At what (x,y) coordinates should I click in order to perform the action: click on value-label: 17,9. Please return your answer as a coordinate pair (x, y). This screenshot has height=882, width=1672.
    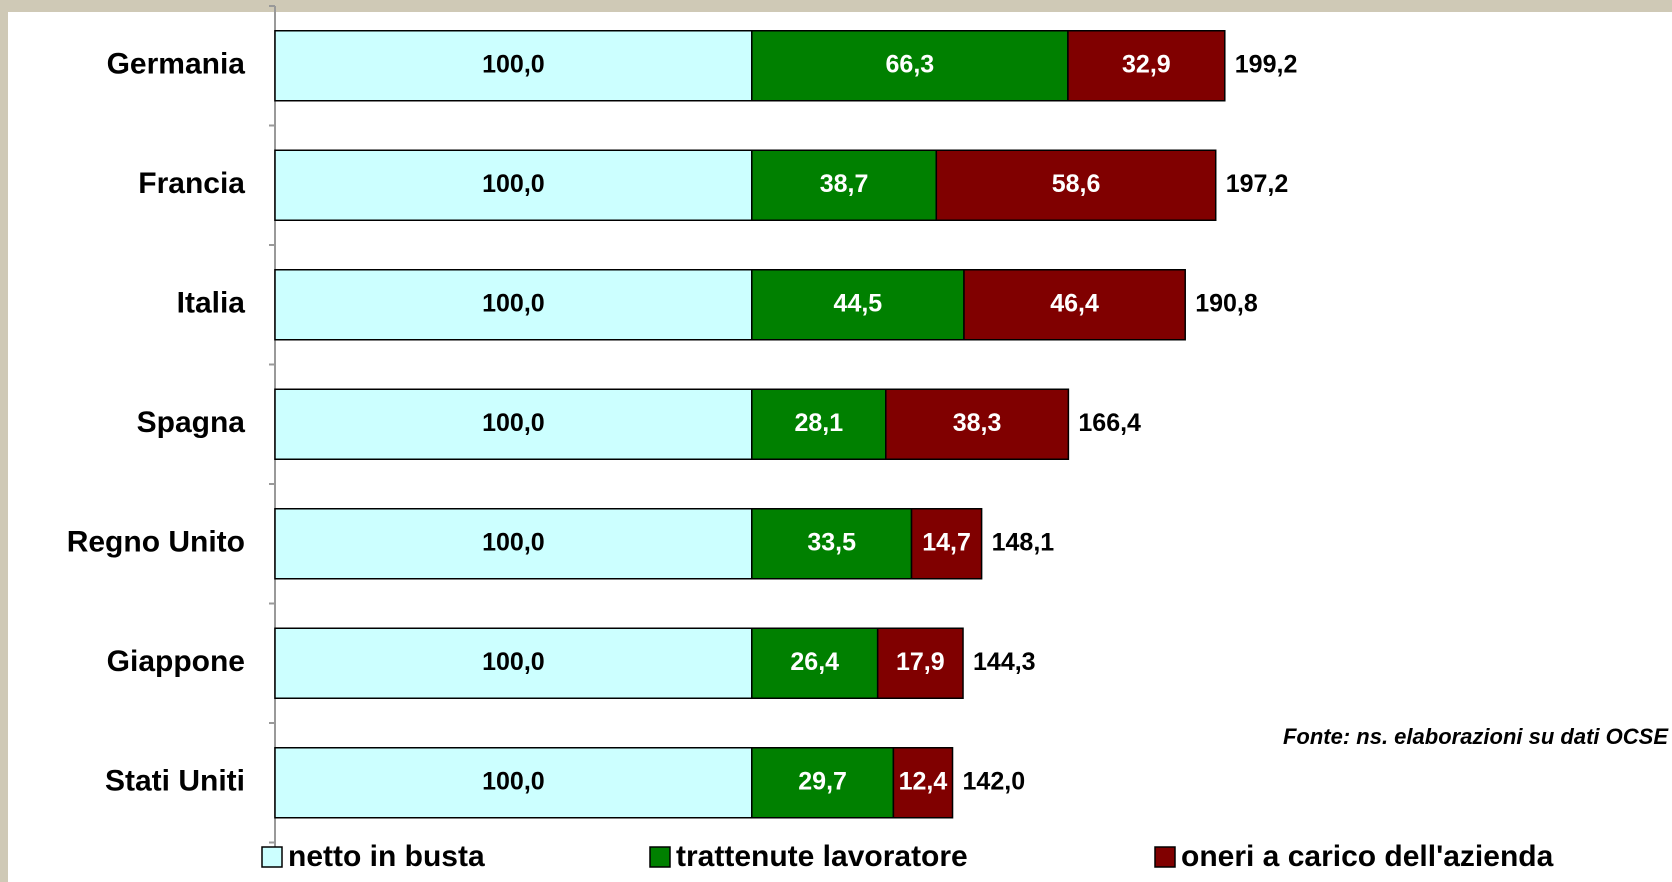
    Looking at the image, I should click on (920, 662).